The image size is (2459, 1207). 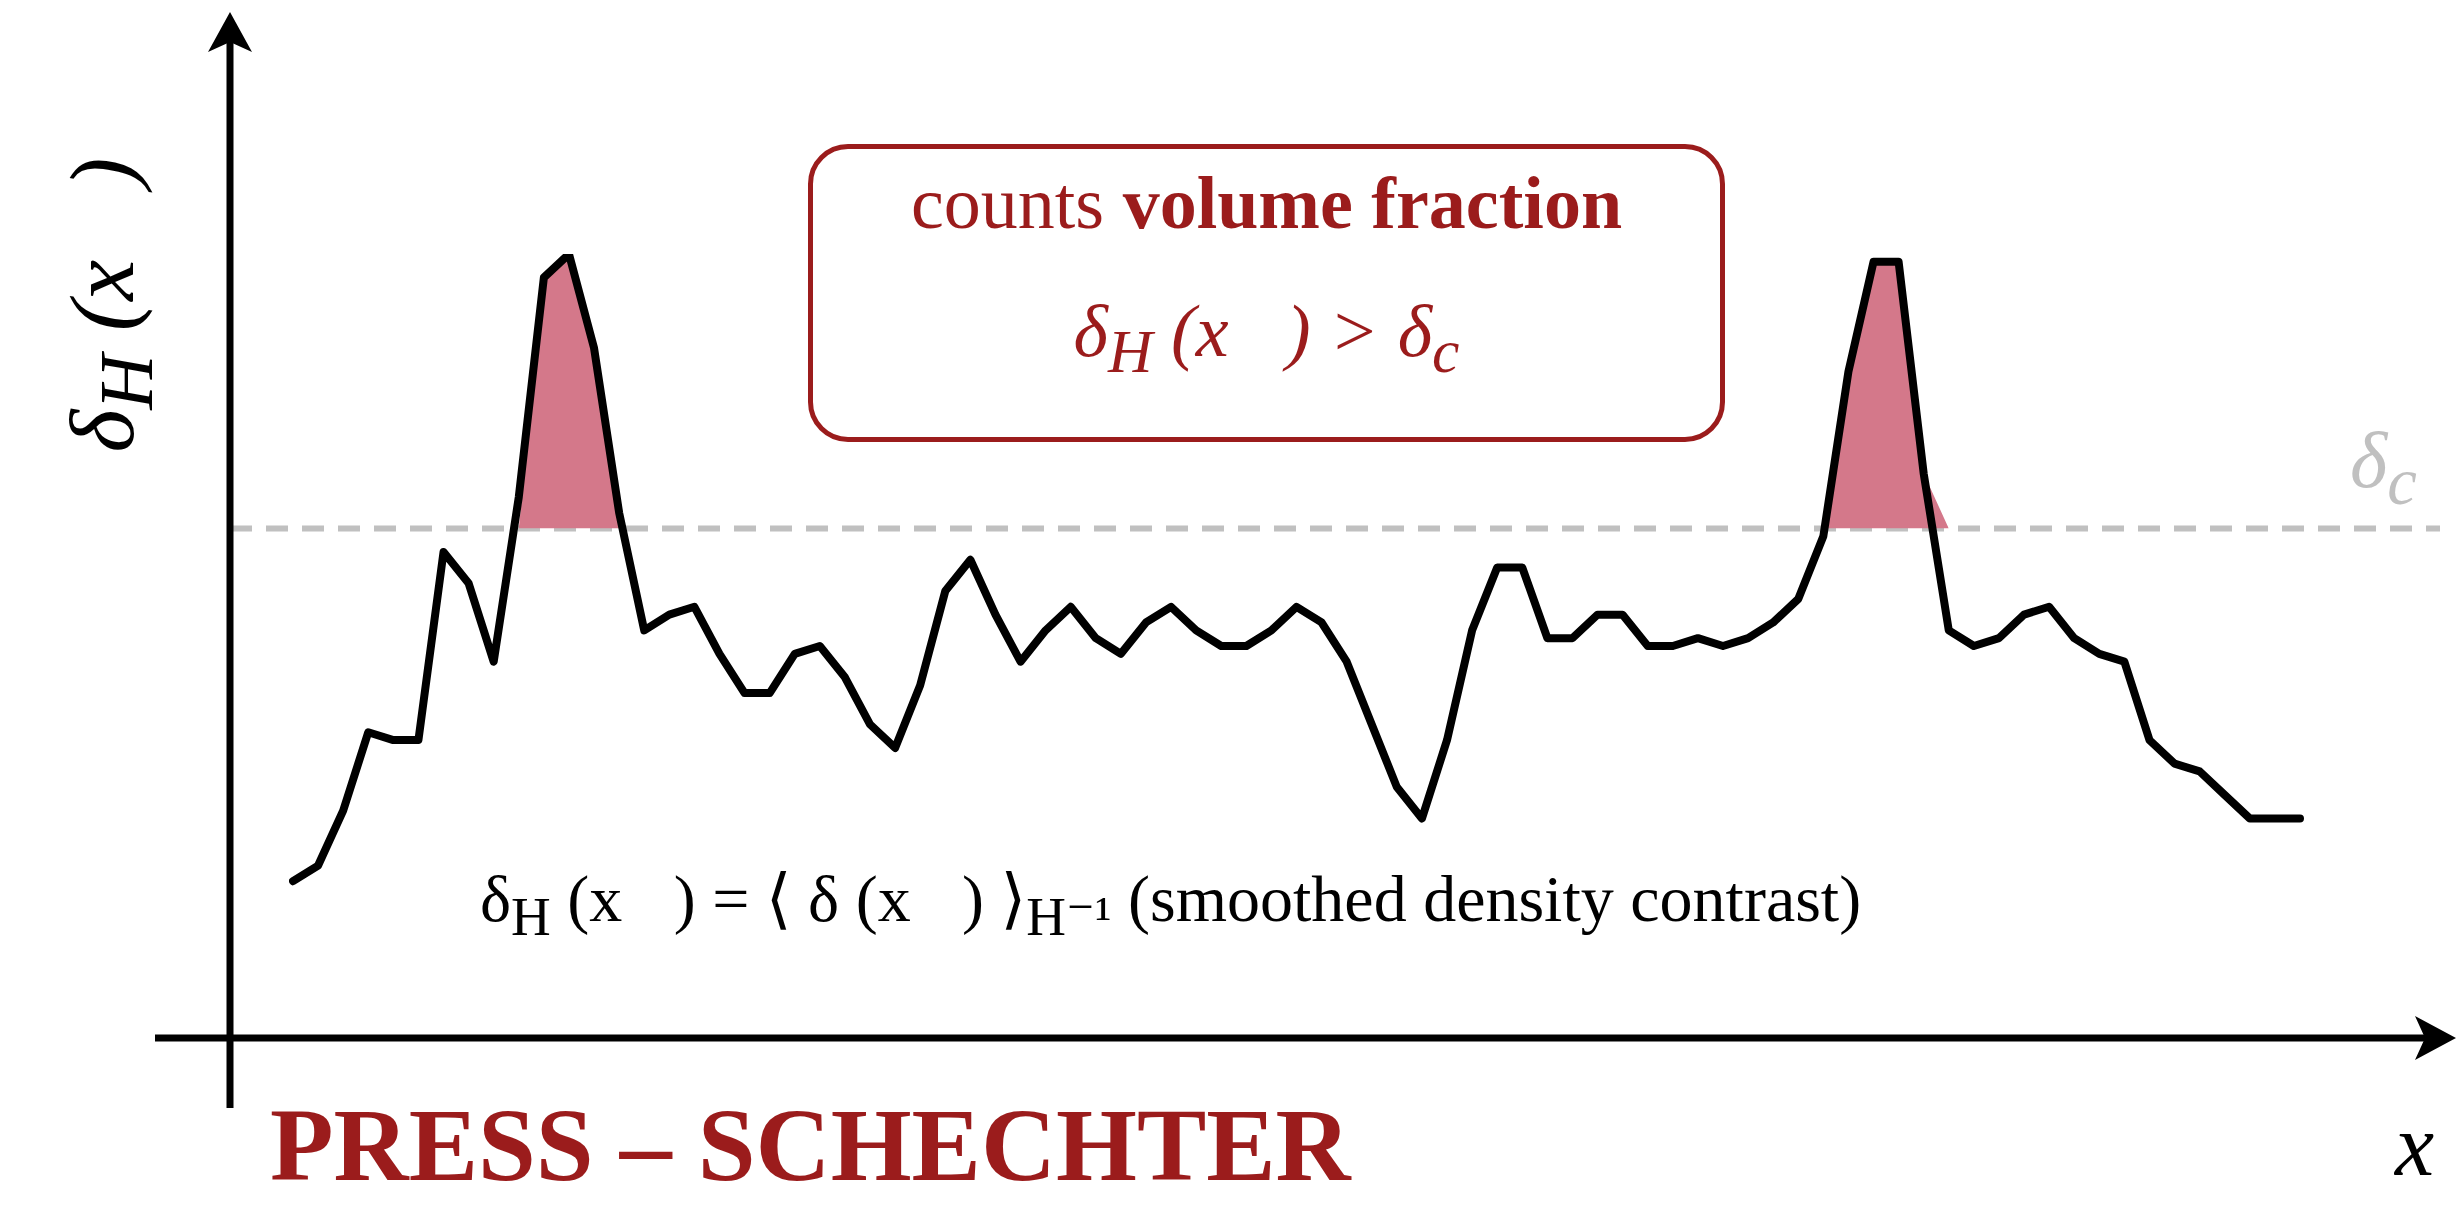 I want to click on annotation: δ$_{H}$ (x⃗) > δ$_{c}$, so click(x=1266, y=338).